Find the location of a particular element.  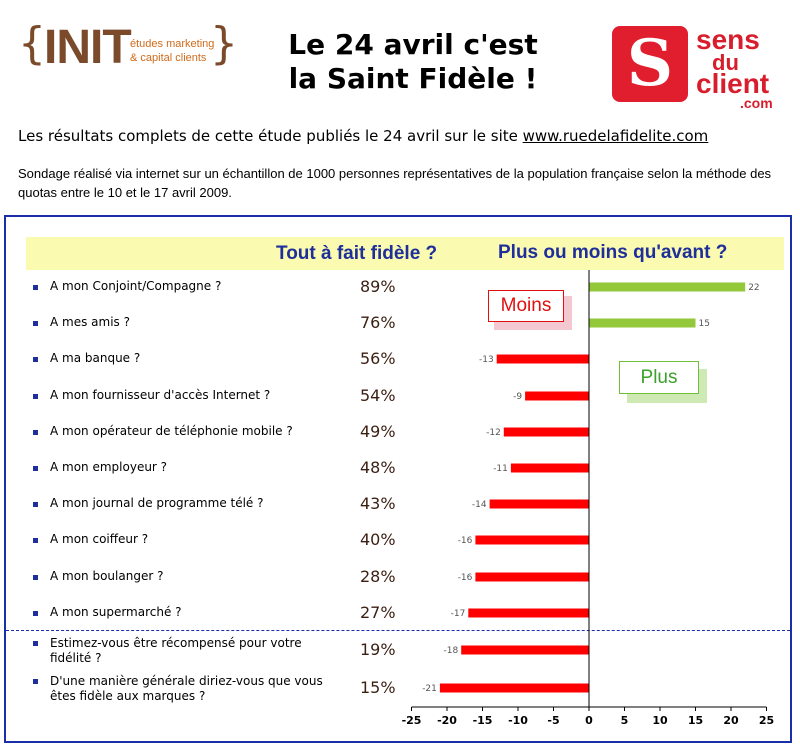

title-line-1: Le 24 avril c'est is located at coordinates (413, 44).